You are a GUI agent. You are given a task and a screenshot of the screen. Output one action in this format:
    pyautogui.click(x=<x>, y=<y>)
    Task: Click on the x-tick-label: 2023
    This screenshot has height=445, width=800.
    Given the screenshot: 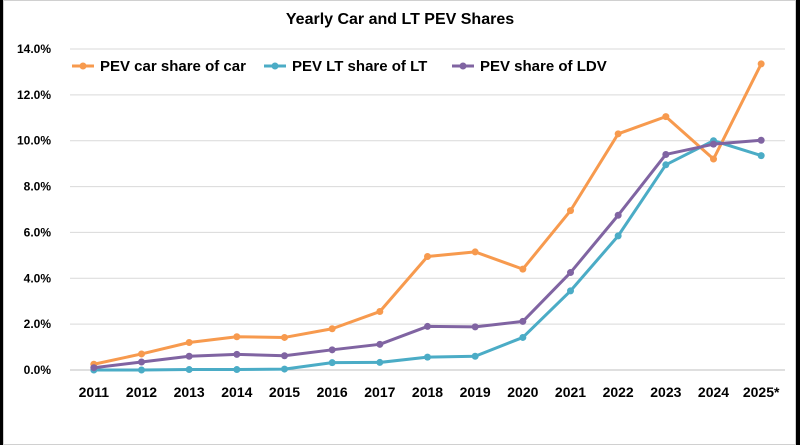 What is the action you would take?
    pyautogui.click(x=665, y=392)
    